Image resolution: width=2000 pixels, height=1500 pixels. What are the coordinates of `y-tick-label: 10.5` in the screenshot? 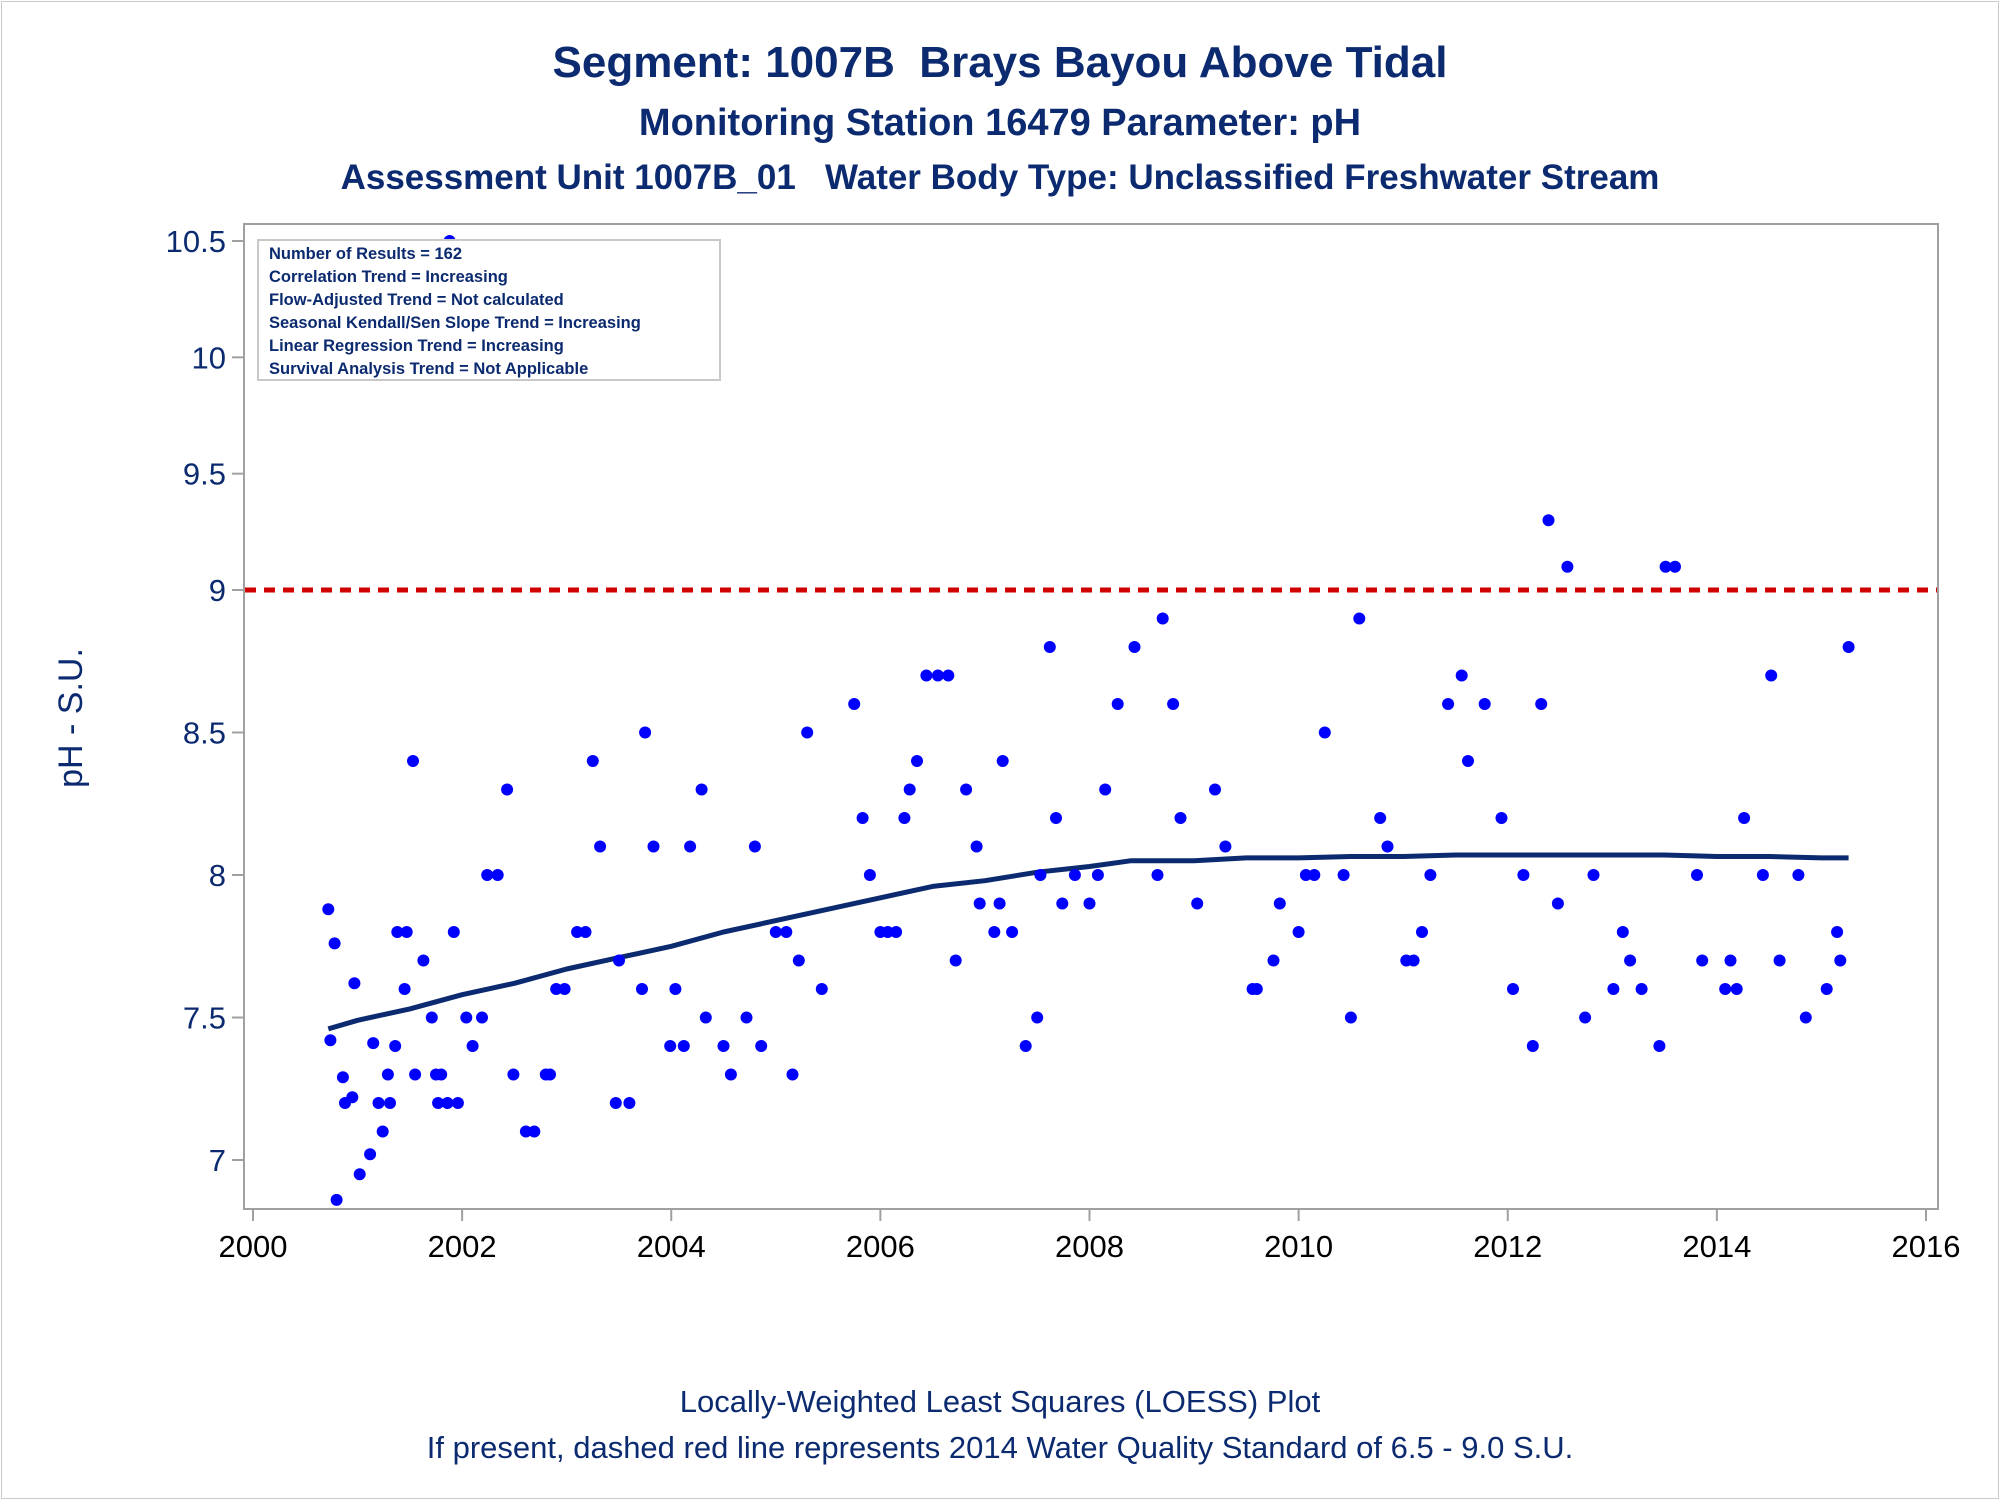 It's located at (196, 241).